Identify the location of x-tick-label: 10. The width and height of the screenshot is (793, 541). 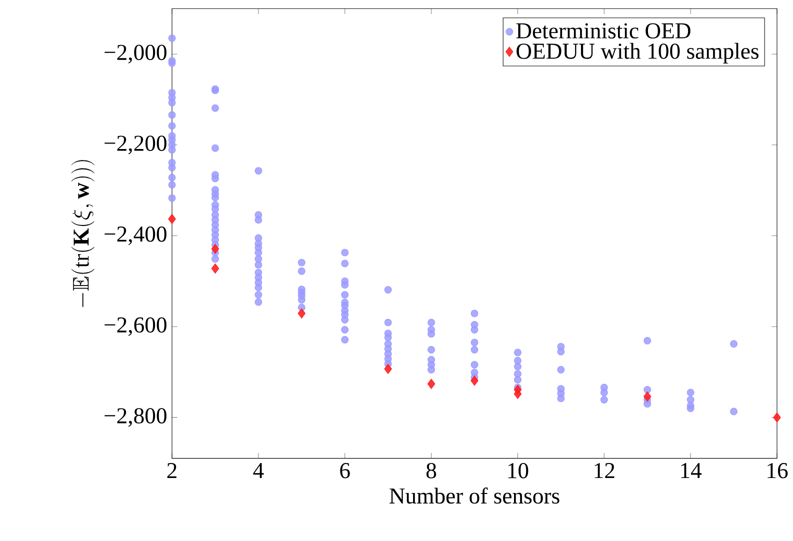
(518, 470).